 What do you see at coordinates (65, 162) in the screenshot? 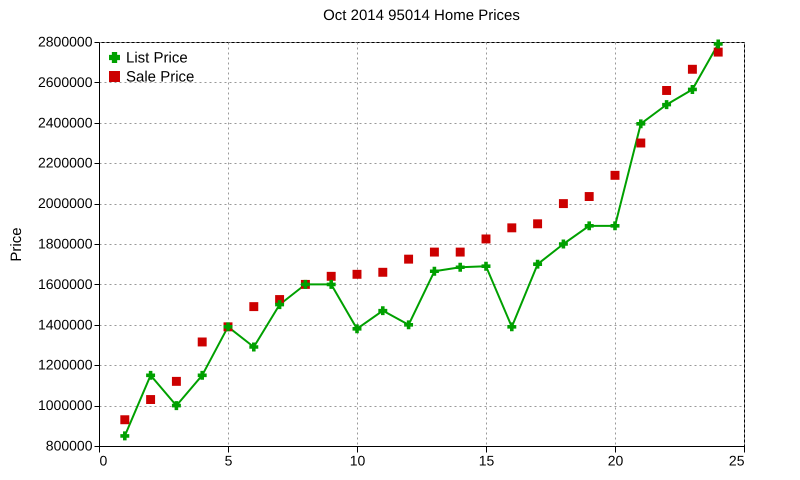
I see `y-tick-label: 2200000` at bounding box center [65, 162].